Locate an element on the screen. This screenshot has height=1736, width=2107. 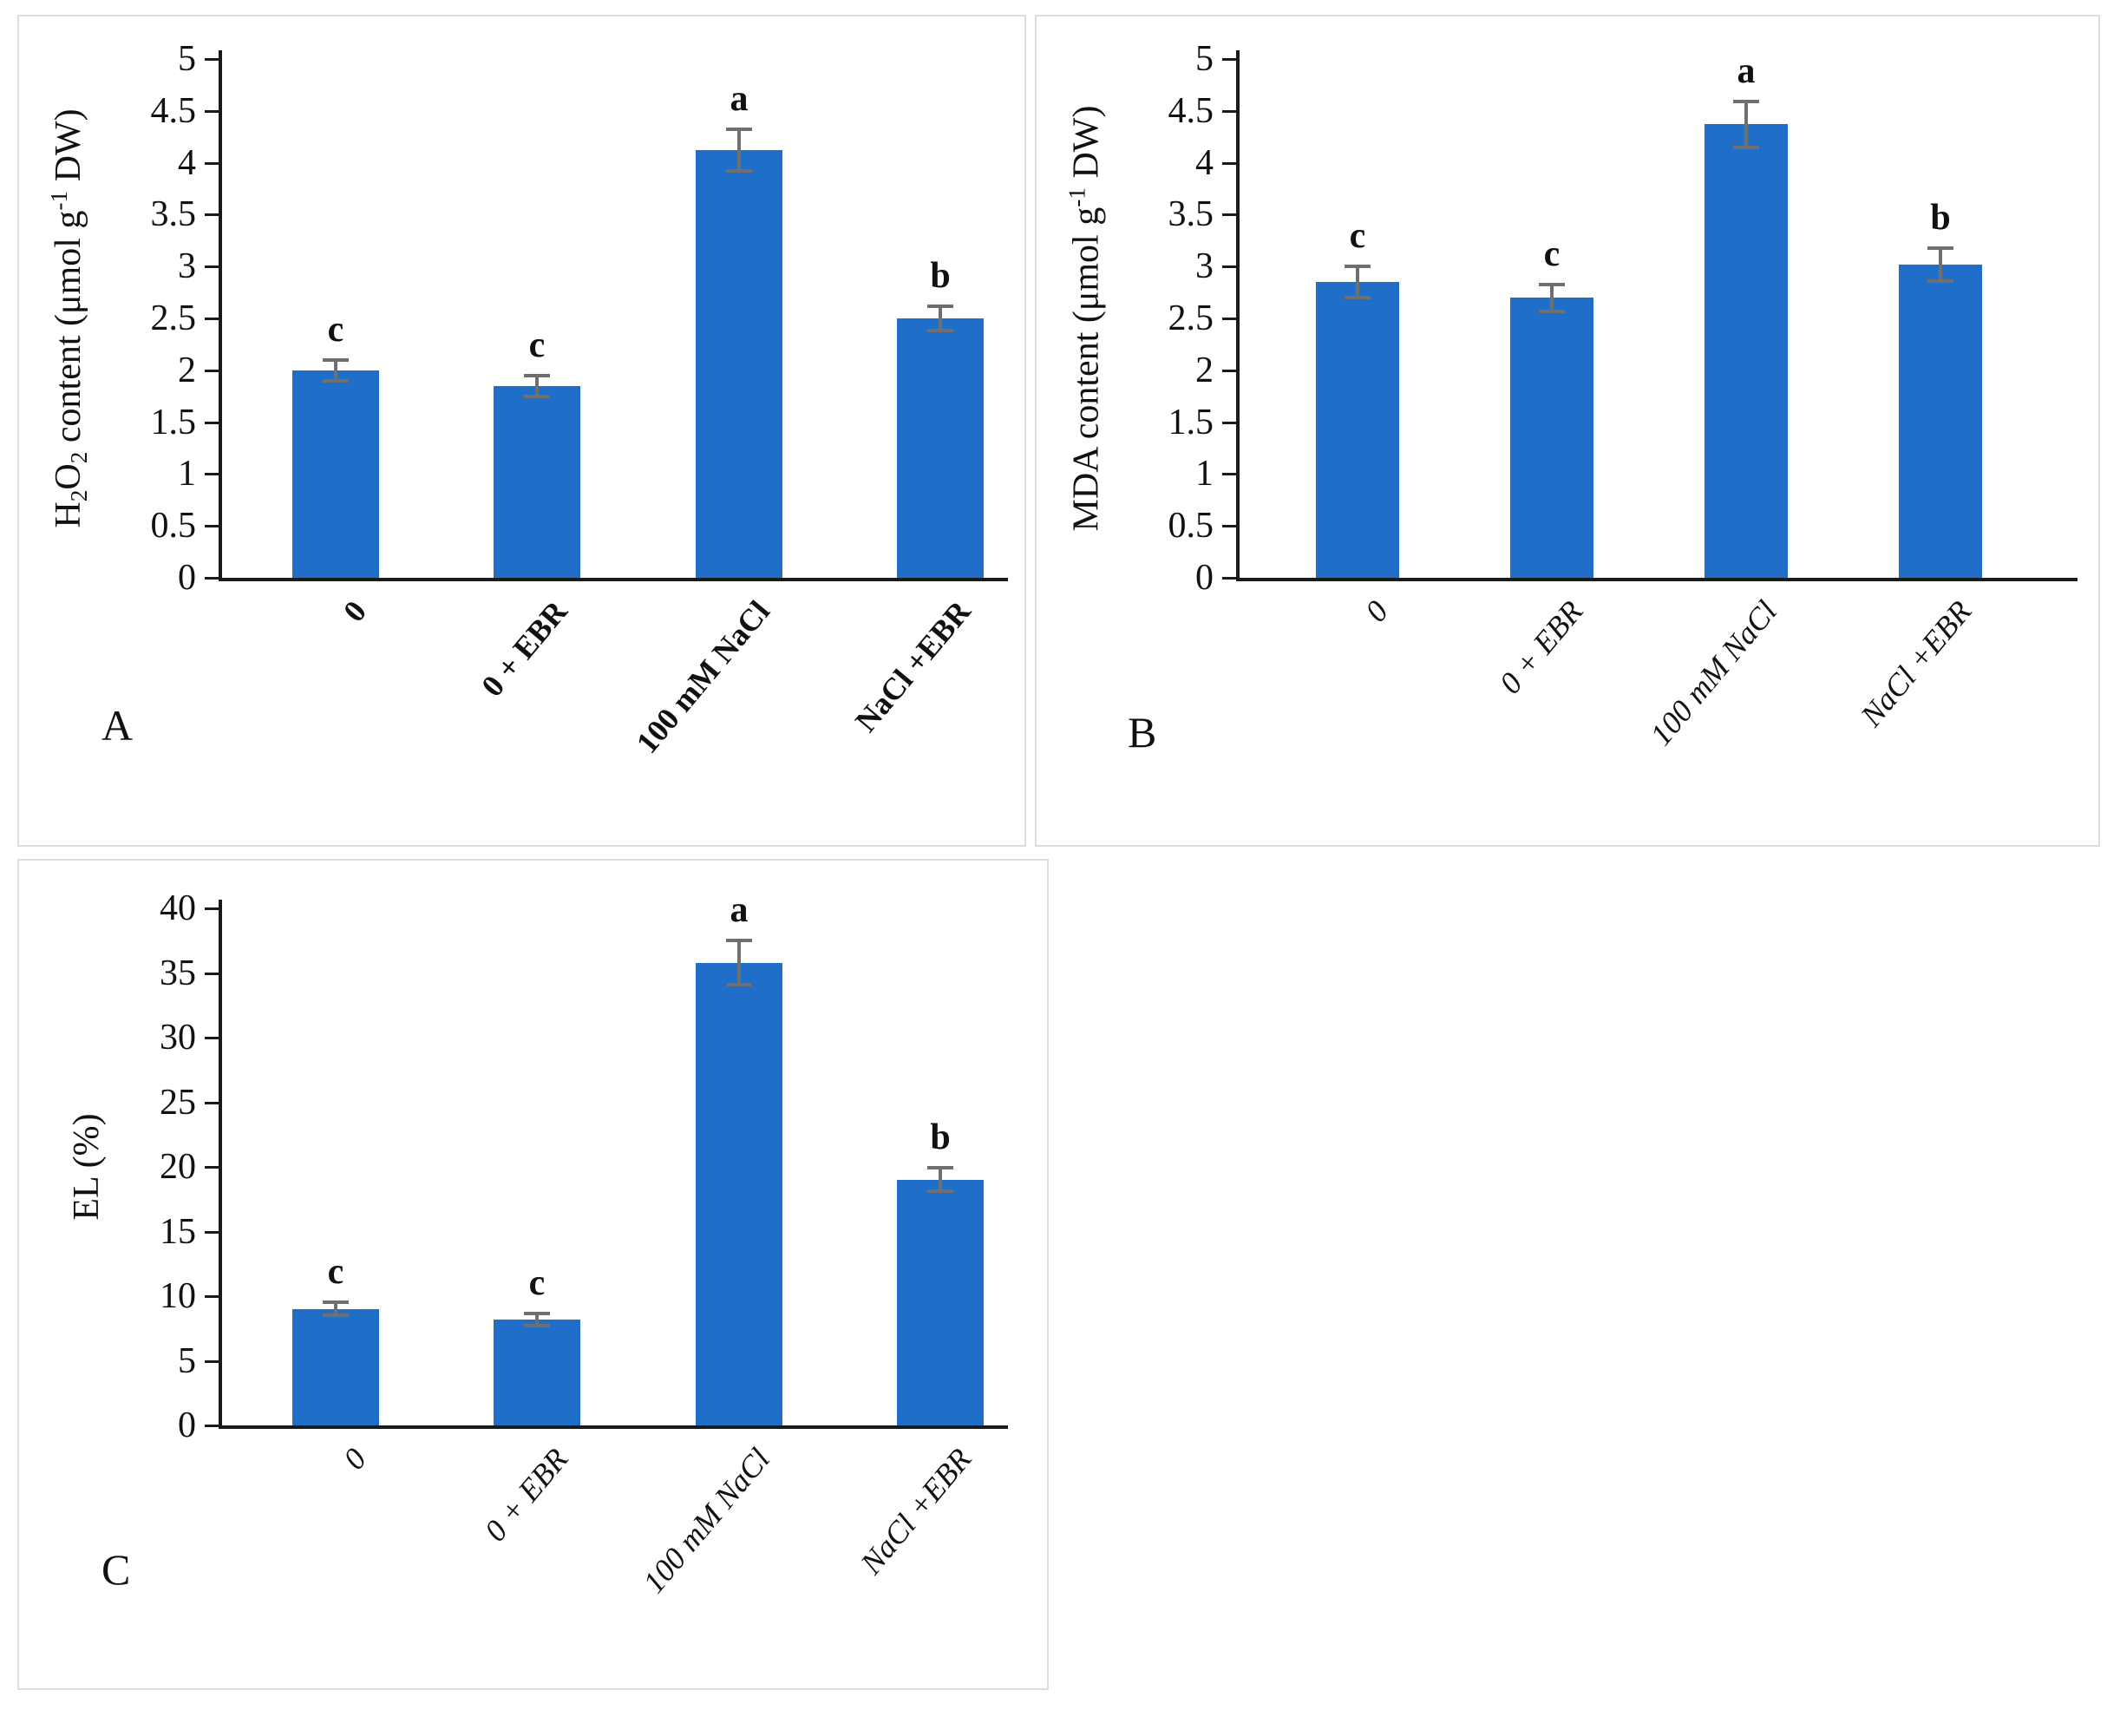
y-tick-label: 35 is located at coordinates (178, 973).